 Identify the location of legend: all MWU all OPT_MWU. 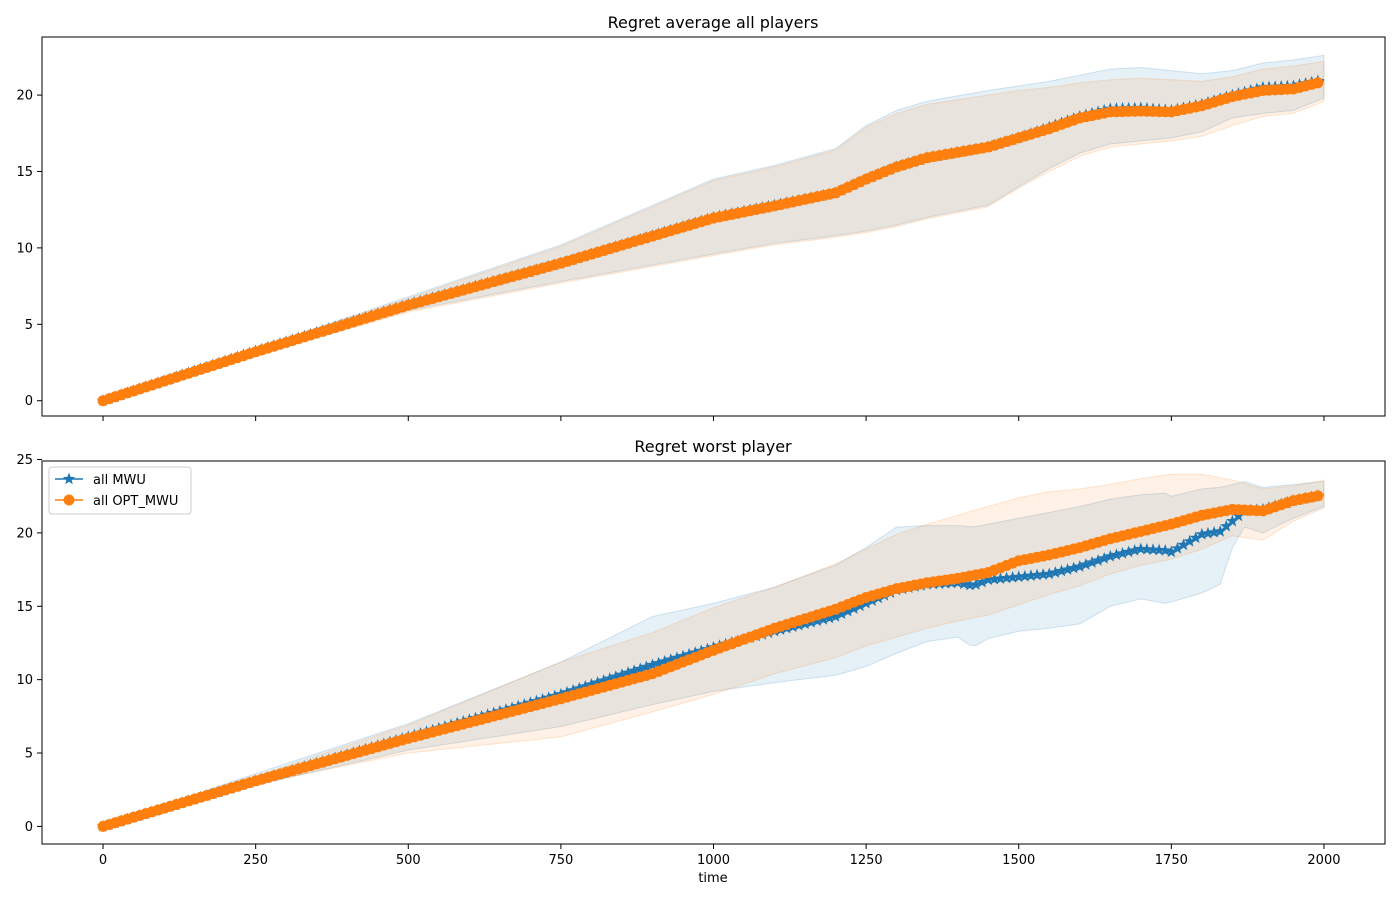
(120, 490).